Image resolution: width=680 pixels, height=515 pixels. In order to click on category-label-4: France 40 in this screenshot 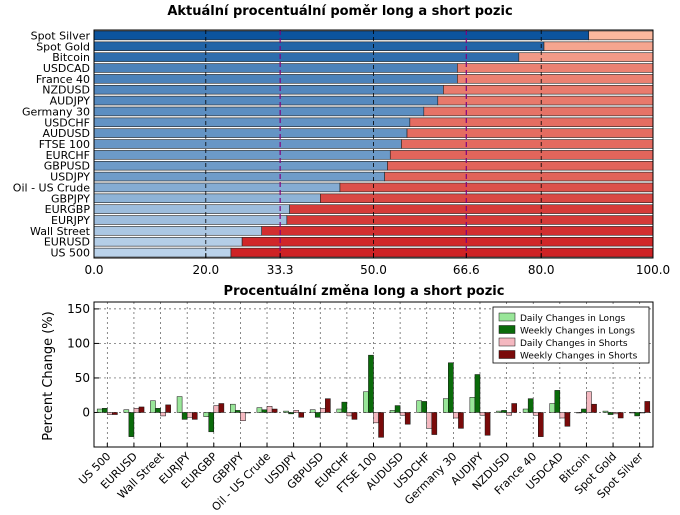, I will do `click(63, 79)`.